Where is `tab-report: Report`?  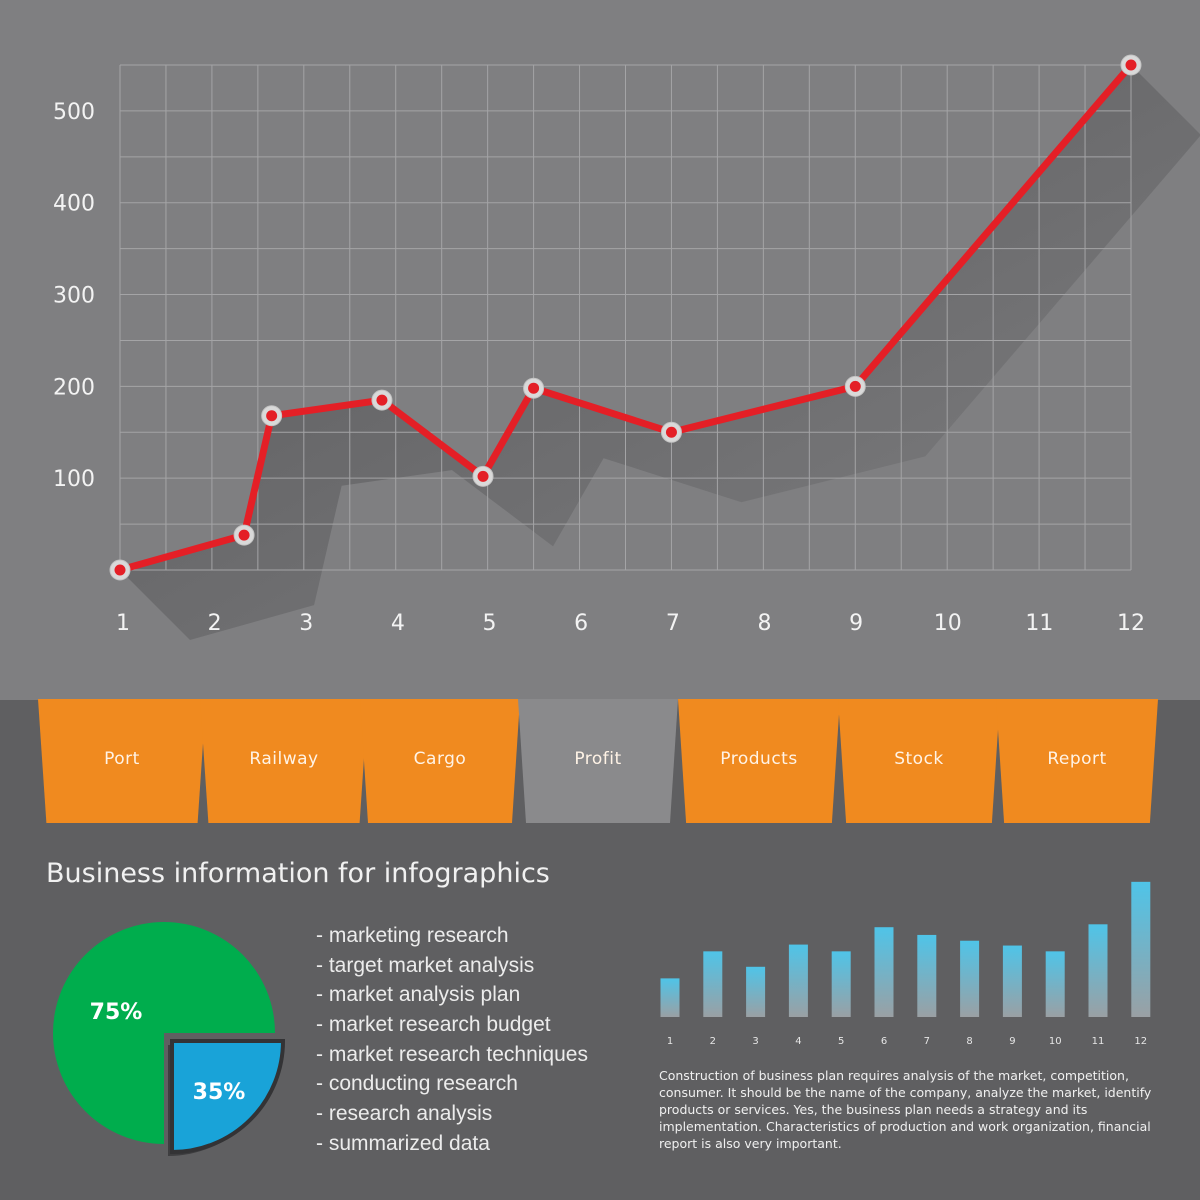
tab-report: Report is located at coordinates (1077, 761).